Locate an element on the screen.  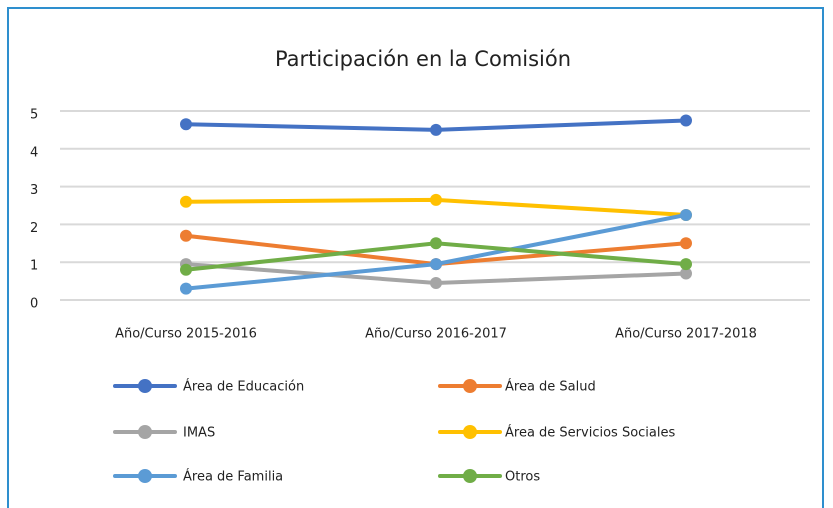
x-tick-label: Año/Curso 2016-2017 is located at coordinates (436, 334).